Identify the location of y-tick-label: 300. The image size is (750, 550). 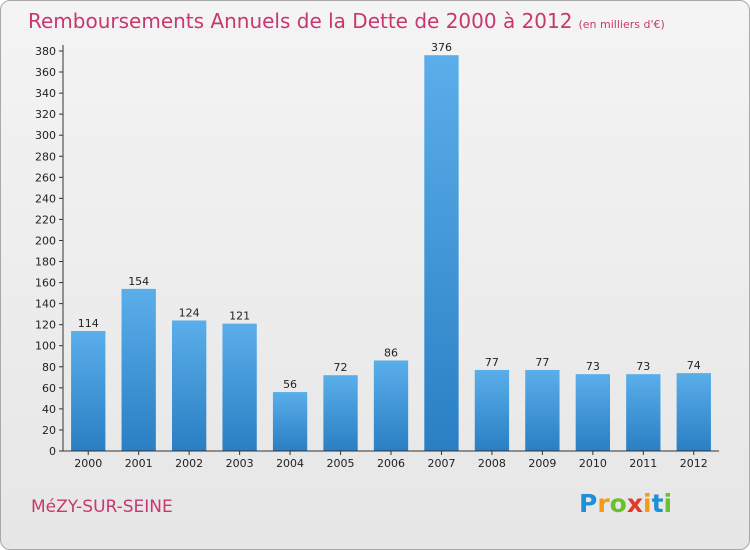
(45, 135).